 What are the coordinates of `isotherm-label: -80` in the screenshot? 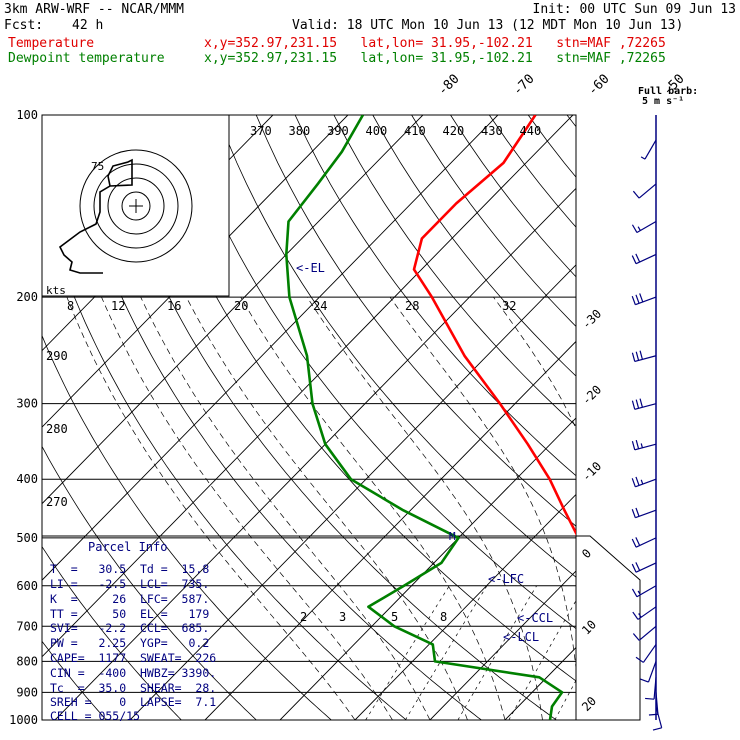 It's located at (448, 85).